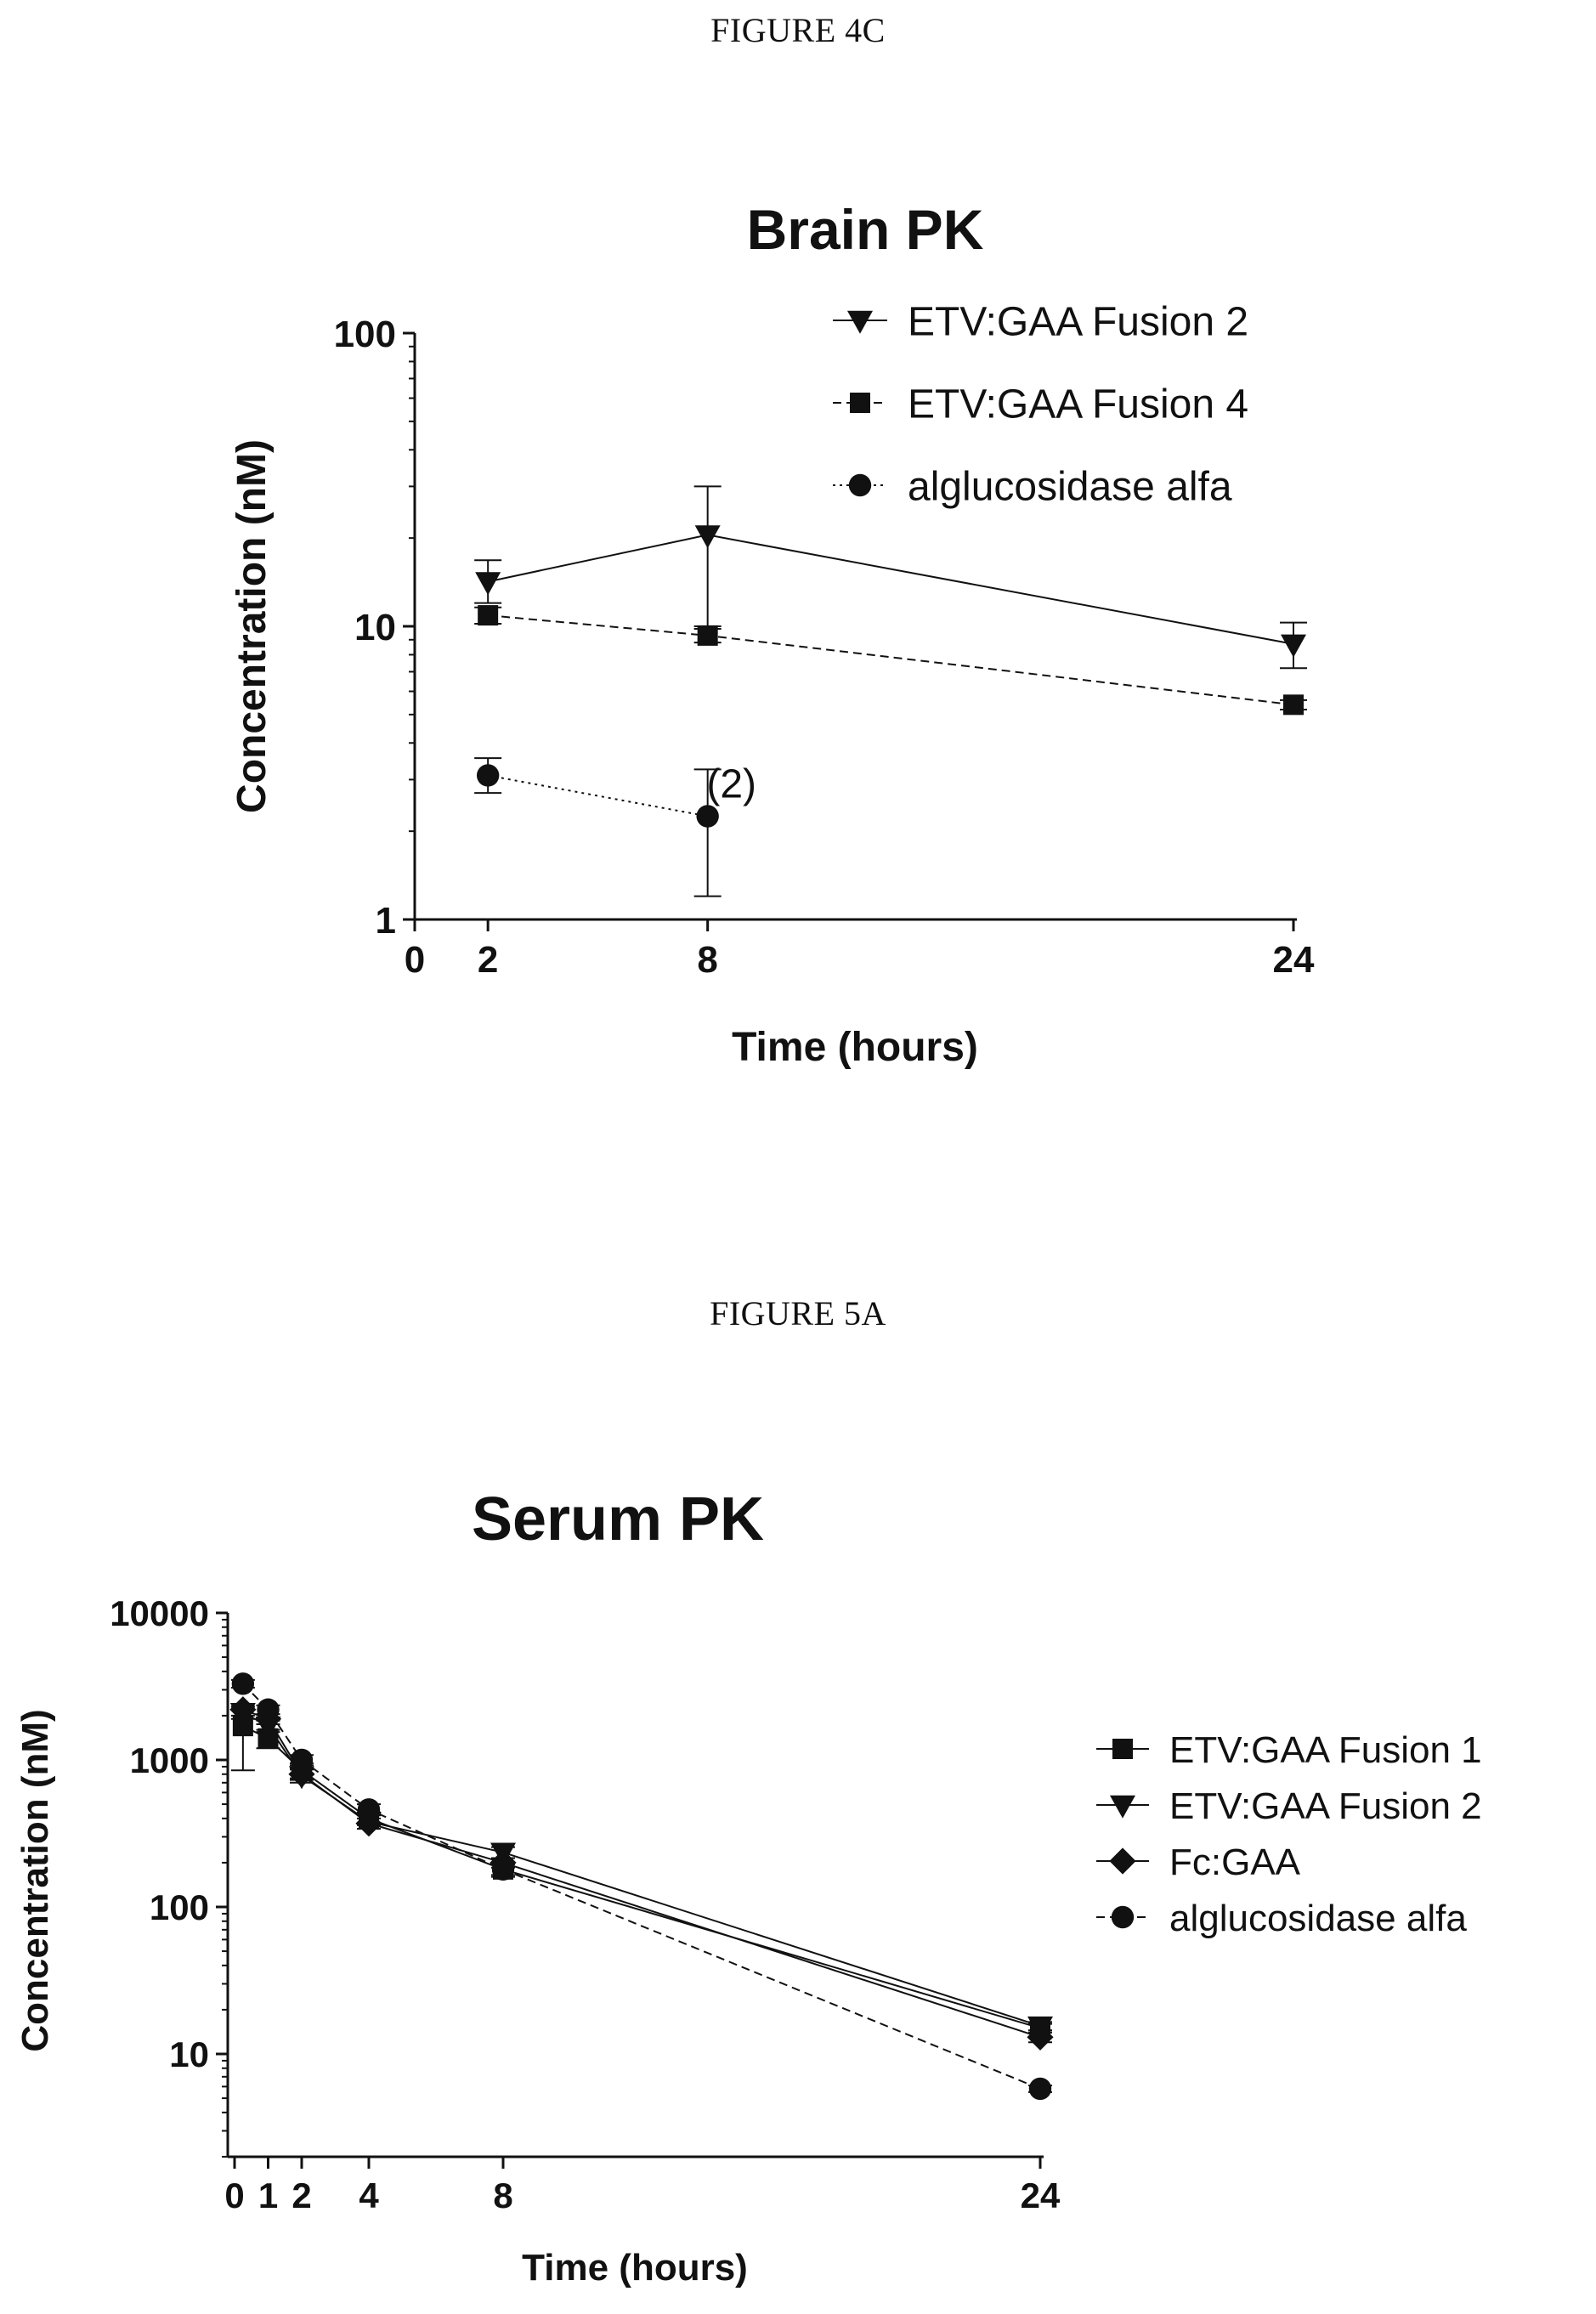 Image resolution: width=1596 pixels, height=2314 pixels. What do you see at coordinates (169, 1760) in the screenshot?
I see `y-tick-label: 1000` at bounding box center [169, 1760].